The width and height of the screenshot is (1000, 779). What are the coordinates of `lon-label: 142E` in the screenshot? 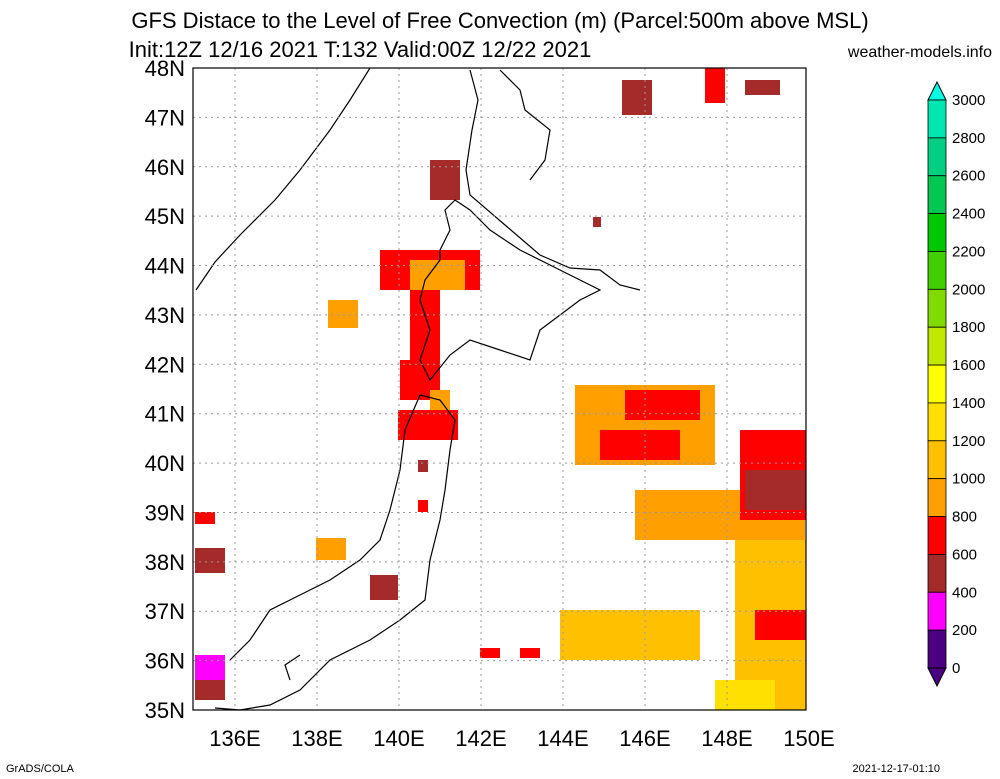 It's located at (480, 738).